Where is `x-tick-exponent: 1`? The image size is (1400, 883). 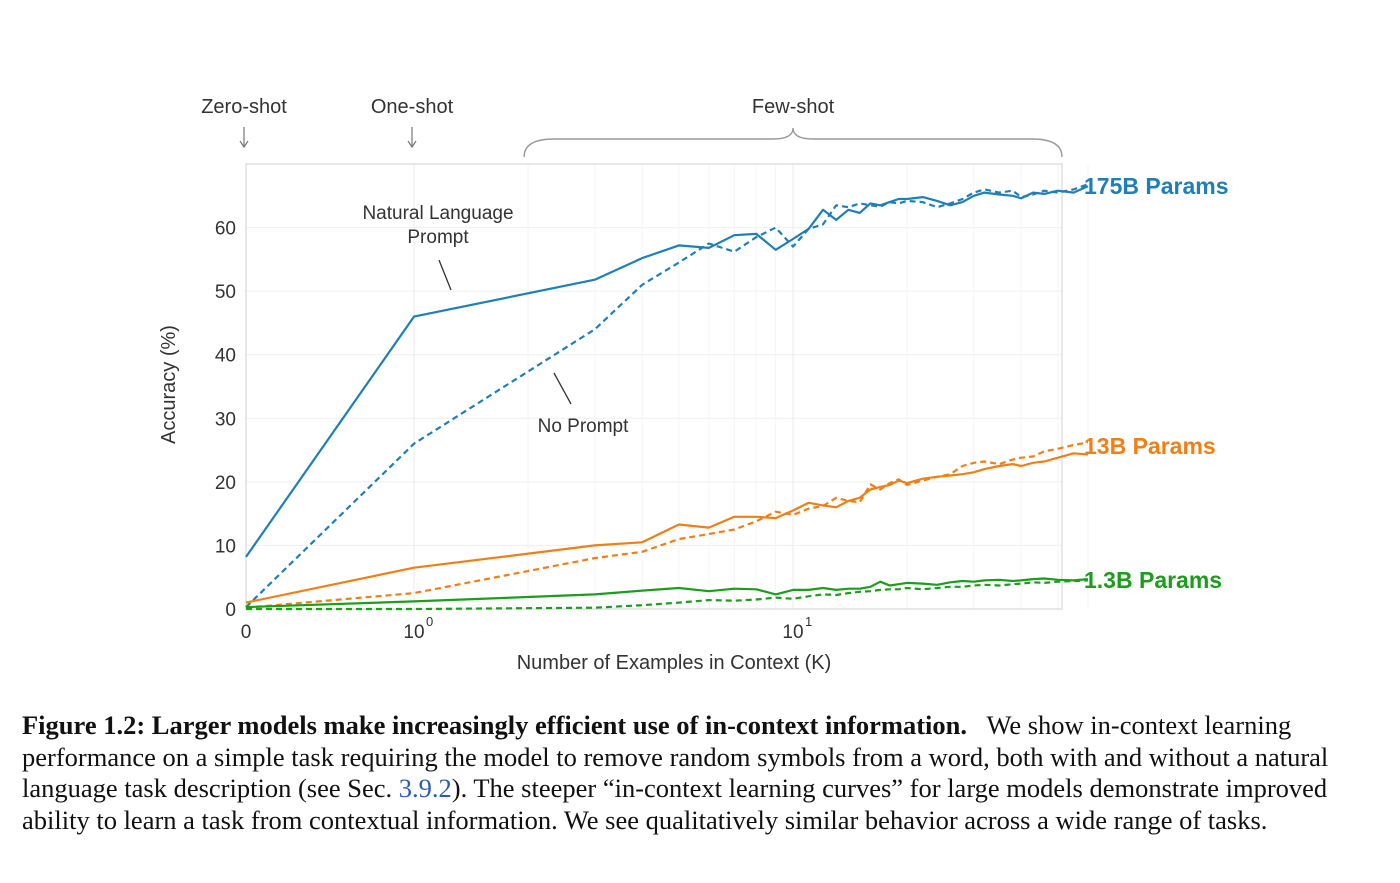 x-tick-exponent: 1 is located at coordinates (808, 621).